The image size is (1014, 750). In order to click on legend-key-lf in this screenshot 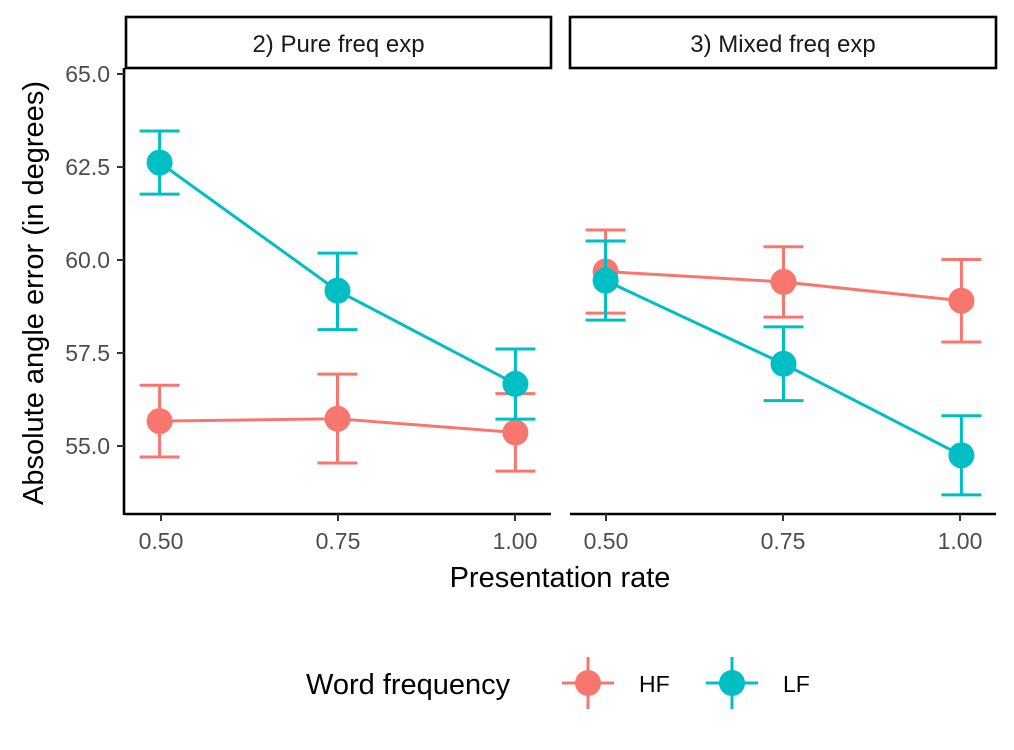, I will do `click(732, 683)`.